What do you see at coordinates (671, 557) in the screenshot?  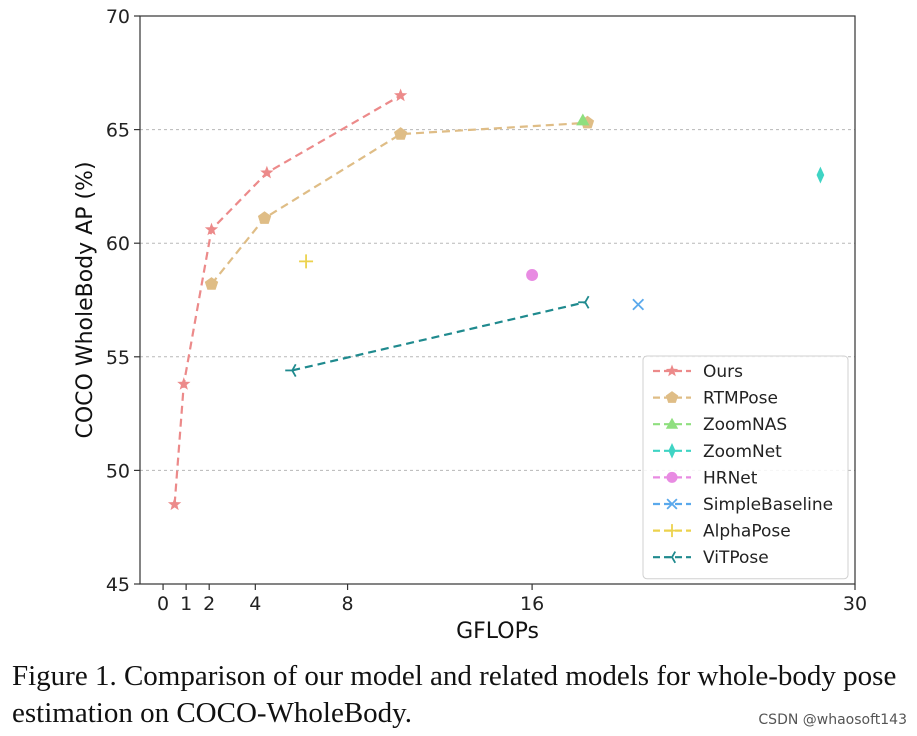 I see `legend-marker-vitpose` at bounding box center [671, 557].